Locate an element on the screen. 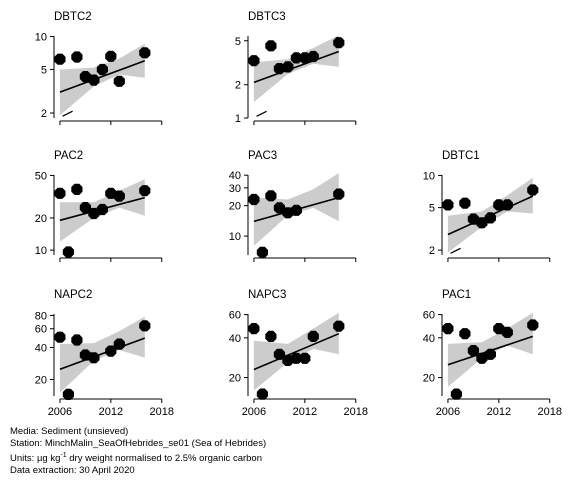  panel-title: DBTC3 is located at coordinates (267, 17).